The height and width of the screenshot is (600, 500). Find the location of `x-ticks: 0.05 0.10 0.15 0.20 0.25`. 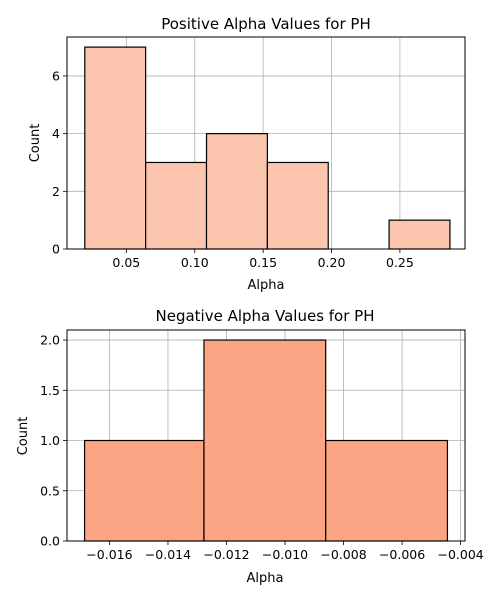

x-ticks: 0.05 0.10 0.15 0.20 0.25 is located at coordinates (263, 259).